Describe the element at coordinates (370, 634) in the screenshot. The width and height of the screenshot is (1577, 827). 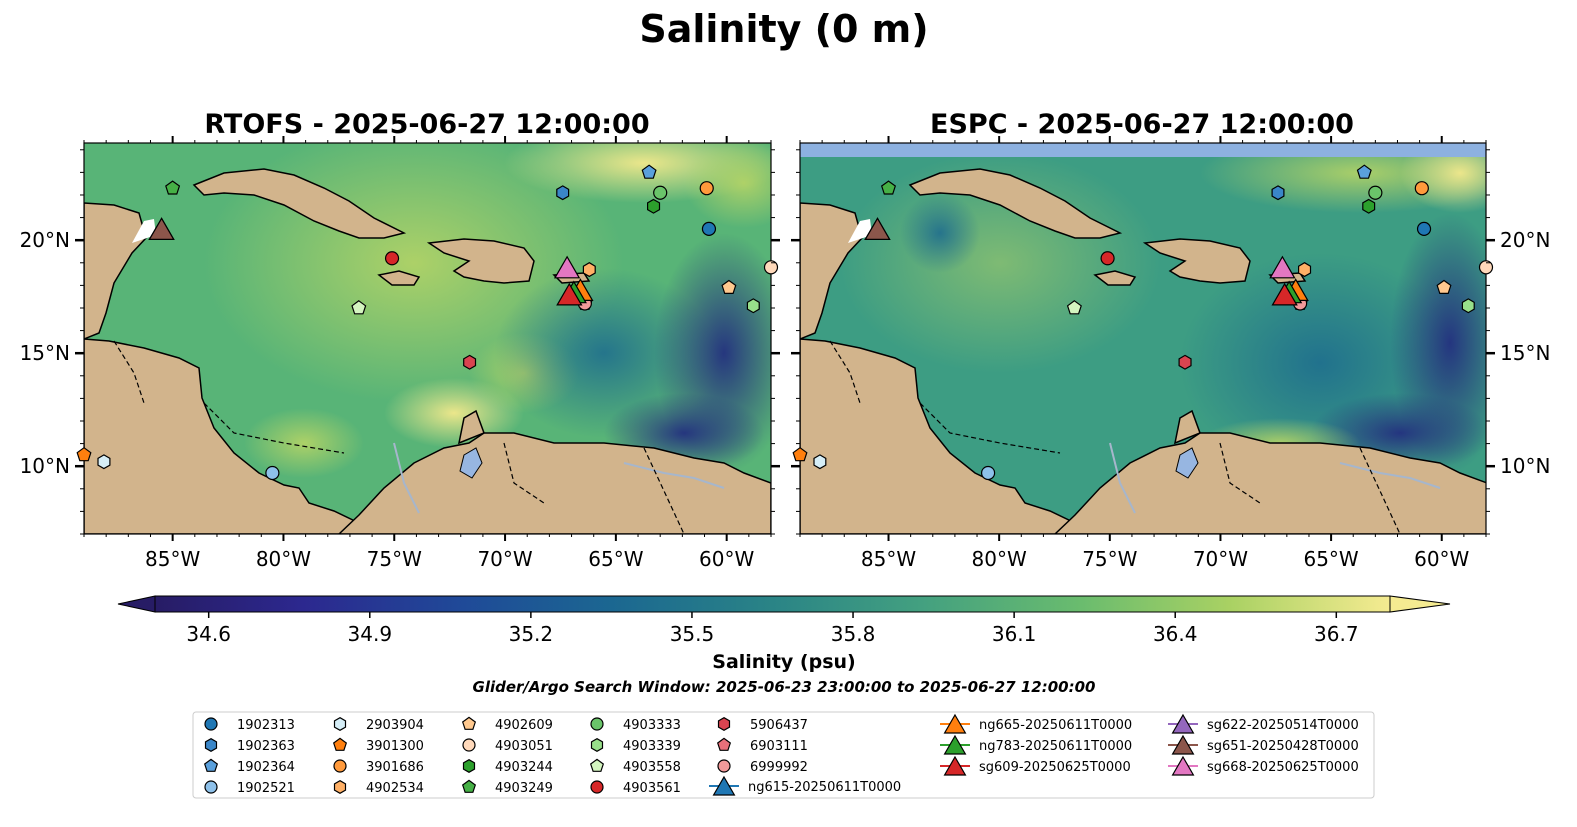
I see `colorbar-tick-label: 34.9` at that location.